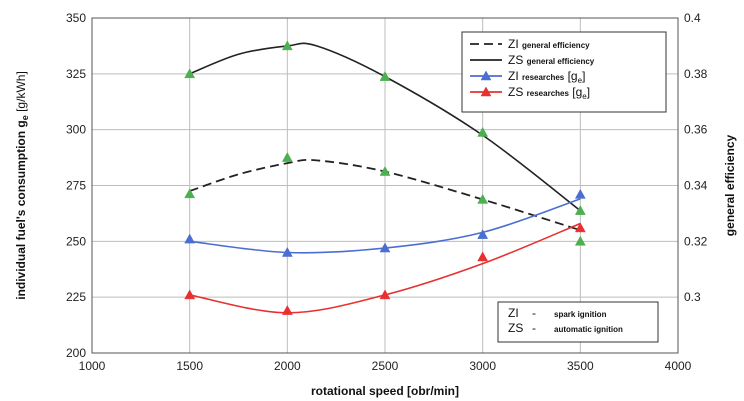 This screenshot has width=744, height=401. What do you see at coordinates (287, 366) in the screenshot?
I see `x-tick-label: 2000` at bounding box center [287, 366].